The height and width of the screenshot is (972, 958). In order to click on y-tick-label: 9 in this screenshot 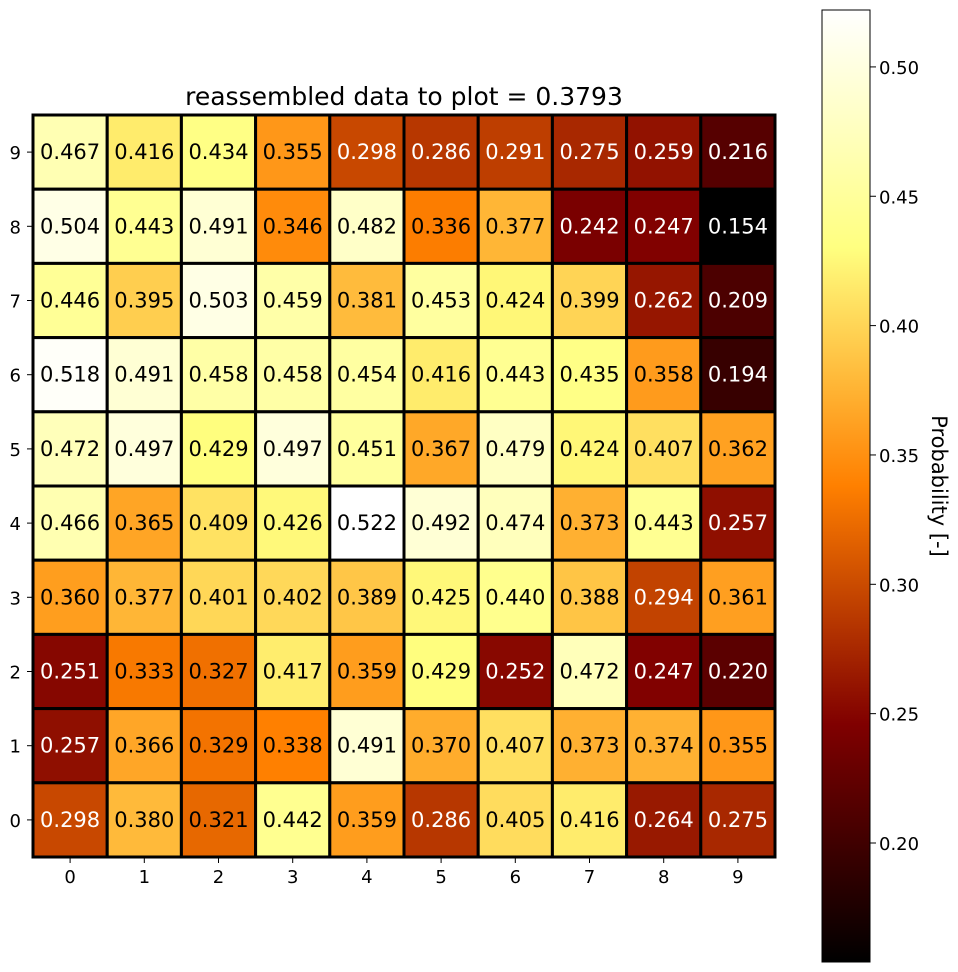, I will do `click(15, 153)`.